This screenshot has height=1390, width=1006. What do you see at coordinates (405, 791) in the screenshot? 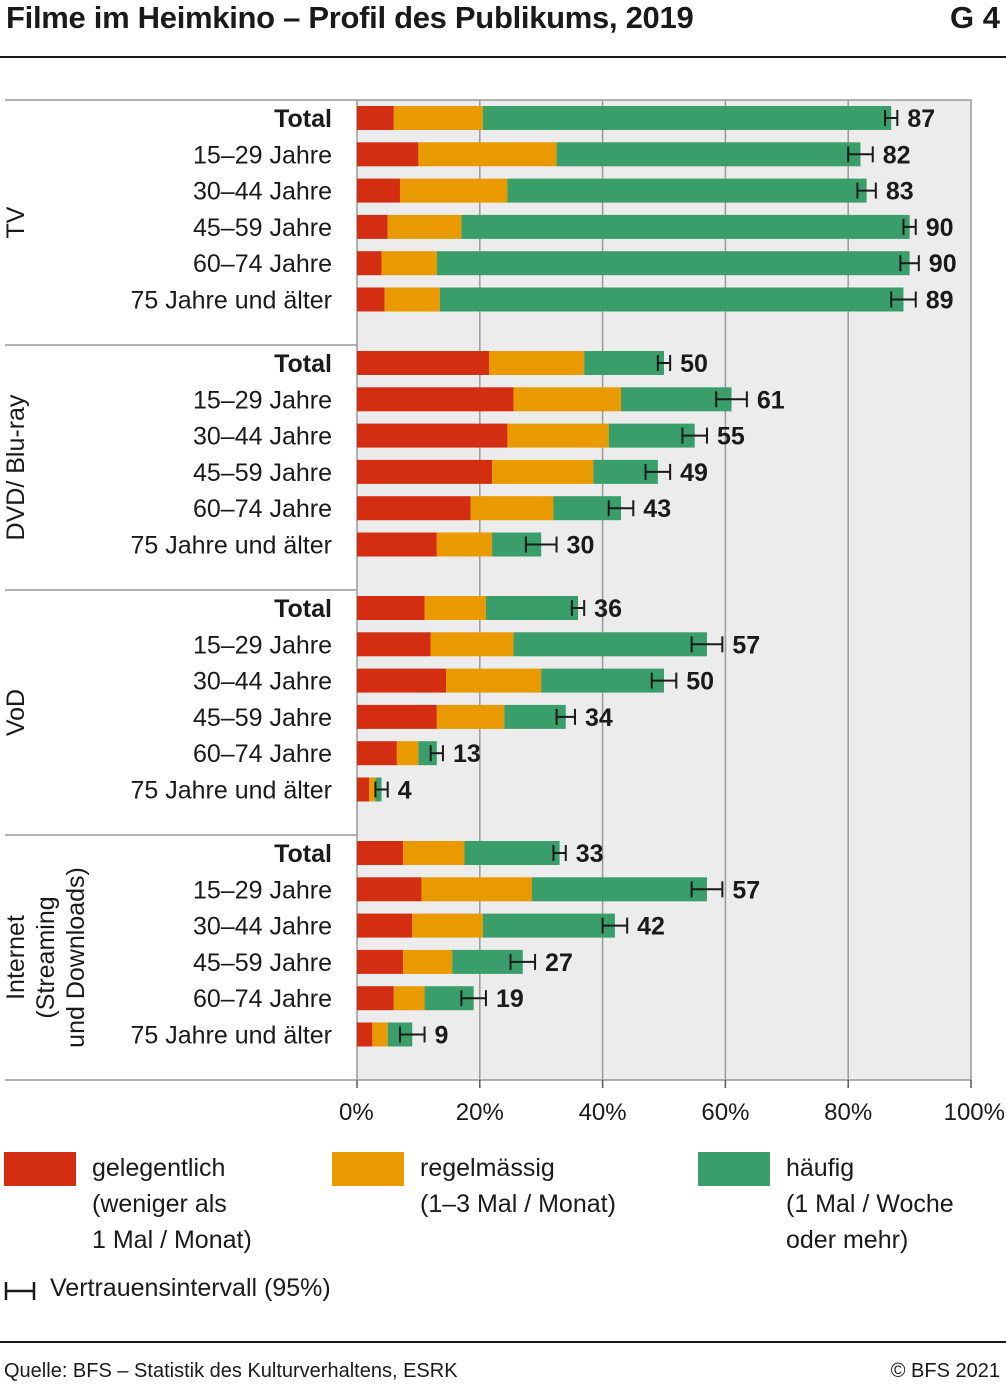
I see `value-label: 4` at bounding box center [405, 791].